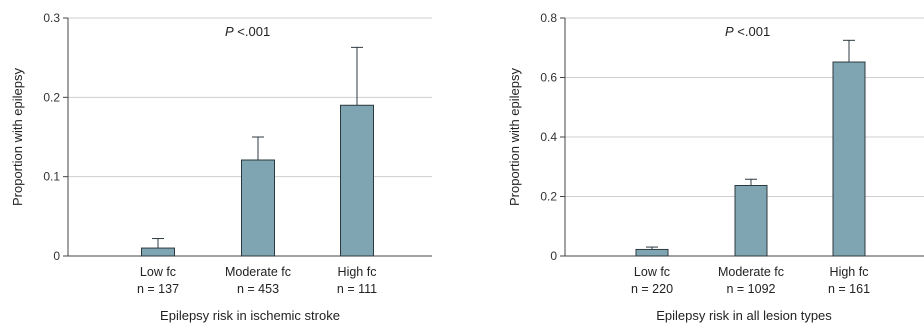  Describe the element at coordinates (250, 315) in the screenshot. I see `x-axis-title: Epilepsy risk in ischemic stroke` at that location.